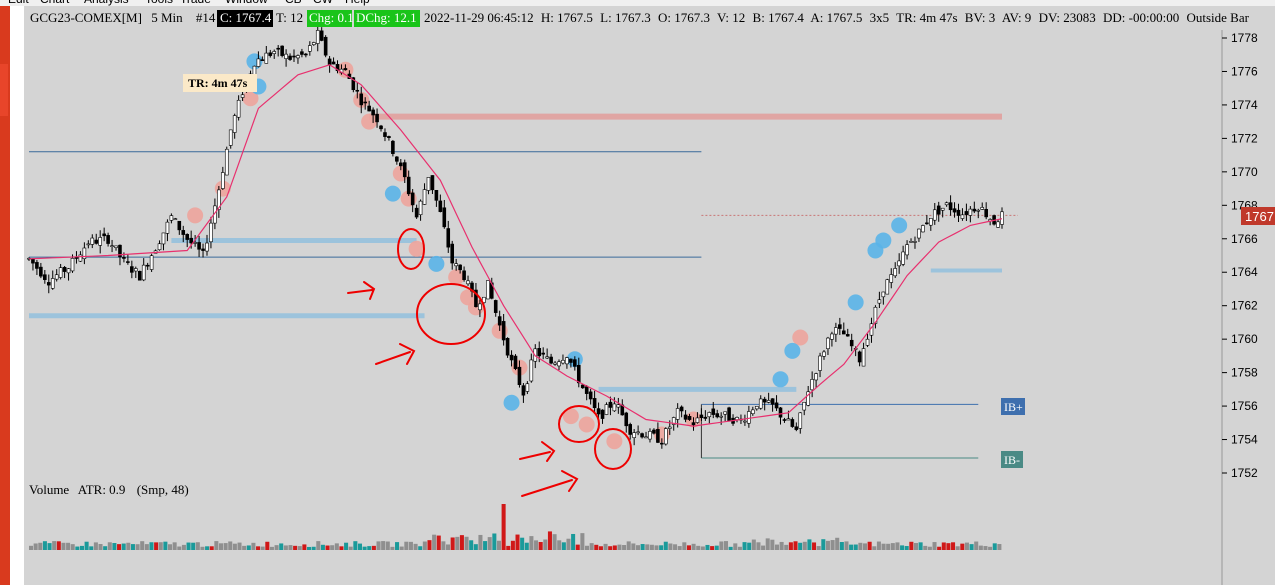 The height and width of the screenshot is (585, 1275). What do you see at coordinates (195, 3) in the screenshot?
I see `menu-item-trade: Trade` at bounding box center [195, 3].